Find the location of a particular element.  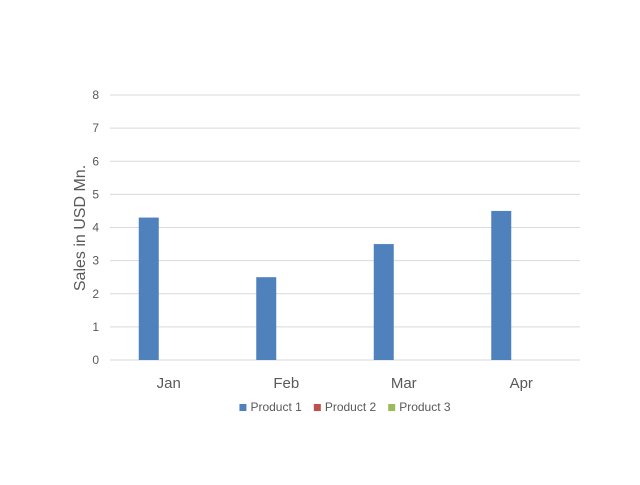

y-tick-label: 7 is located at coordinates (95, 128).